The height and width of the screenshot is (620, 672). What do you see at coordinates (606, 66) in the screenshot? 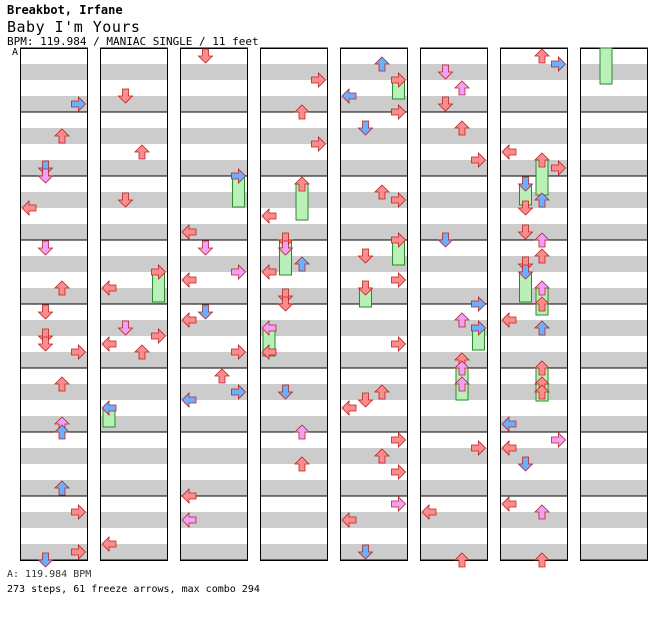
I see `freeze-arrow` at bounding box center [606, 66].